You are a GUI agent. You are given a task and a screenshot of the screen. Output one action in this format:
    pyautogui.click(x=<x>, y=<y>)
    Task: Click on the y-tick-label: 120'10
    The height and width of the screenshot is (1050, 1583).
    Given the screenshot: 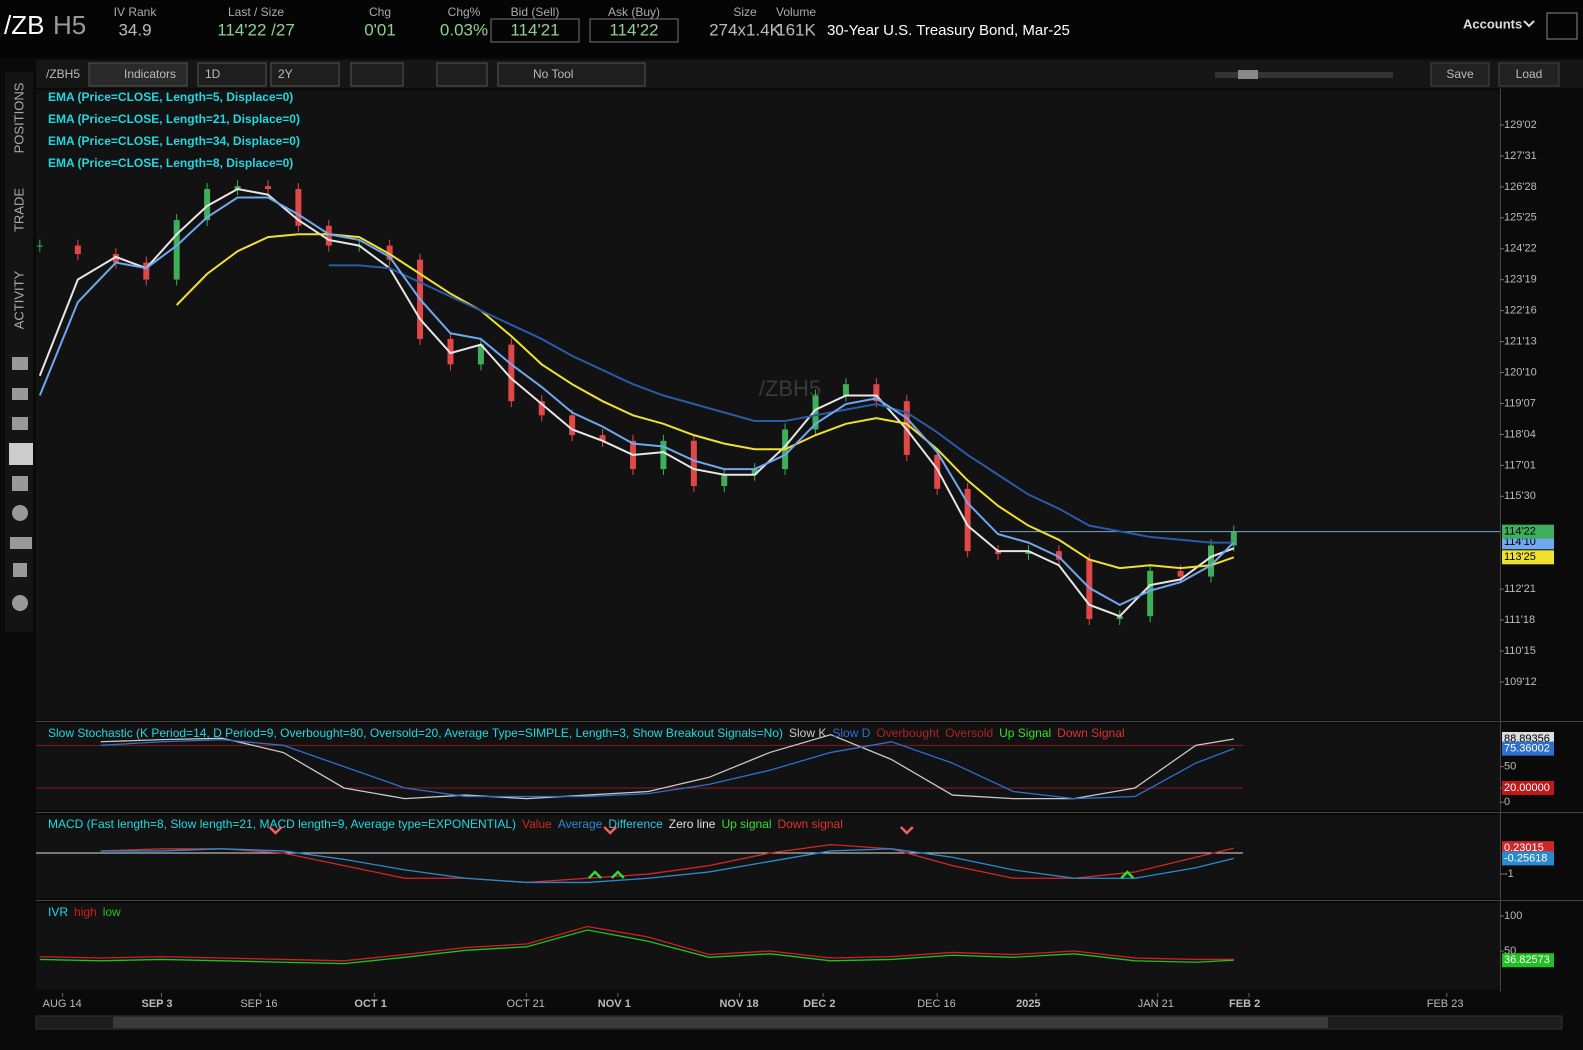 What is the action you would take?
    pyautogui.click(x=1520, y=372)
    